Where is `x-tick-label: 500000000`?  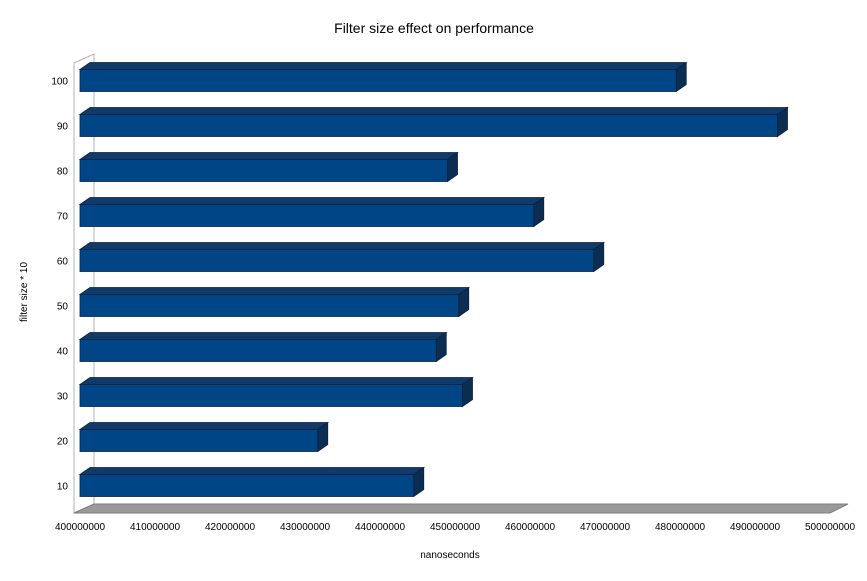
x-tick-label: 500000000 is located at coordinates (830, 527).